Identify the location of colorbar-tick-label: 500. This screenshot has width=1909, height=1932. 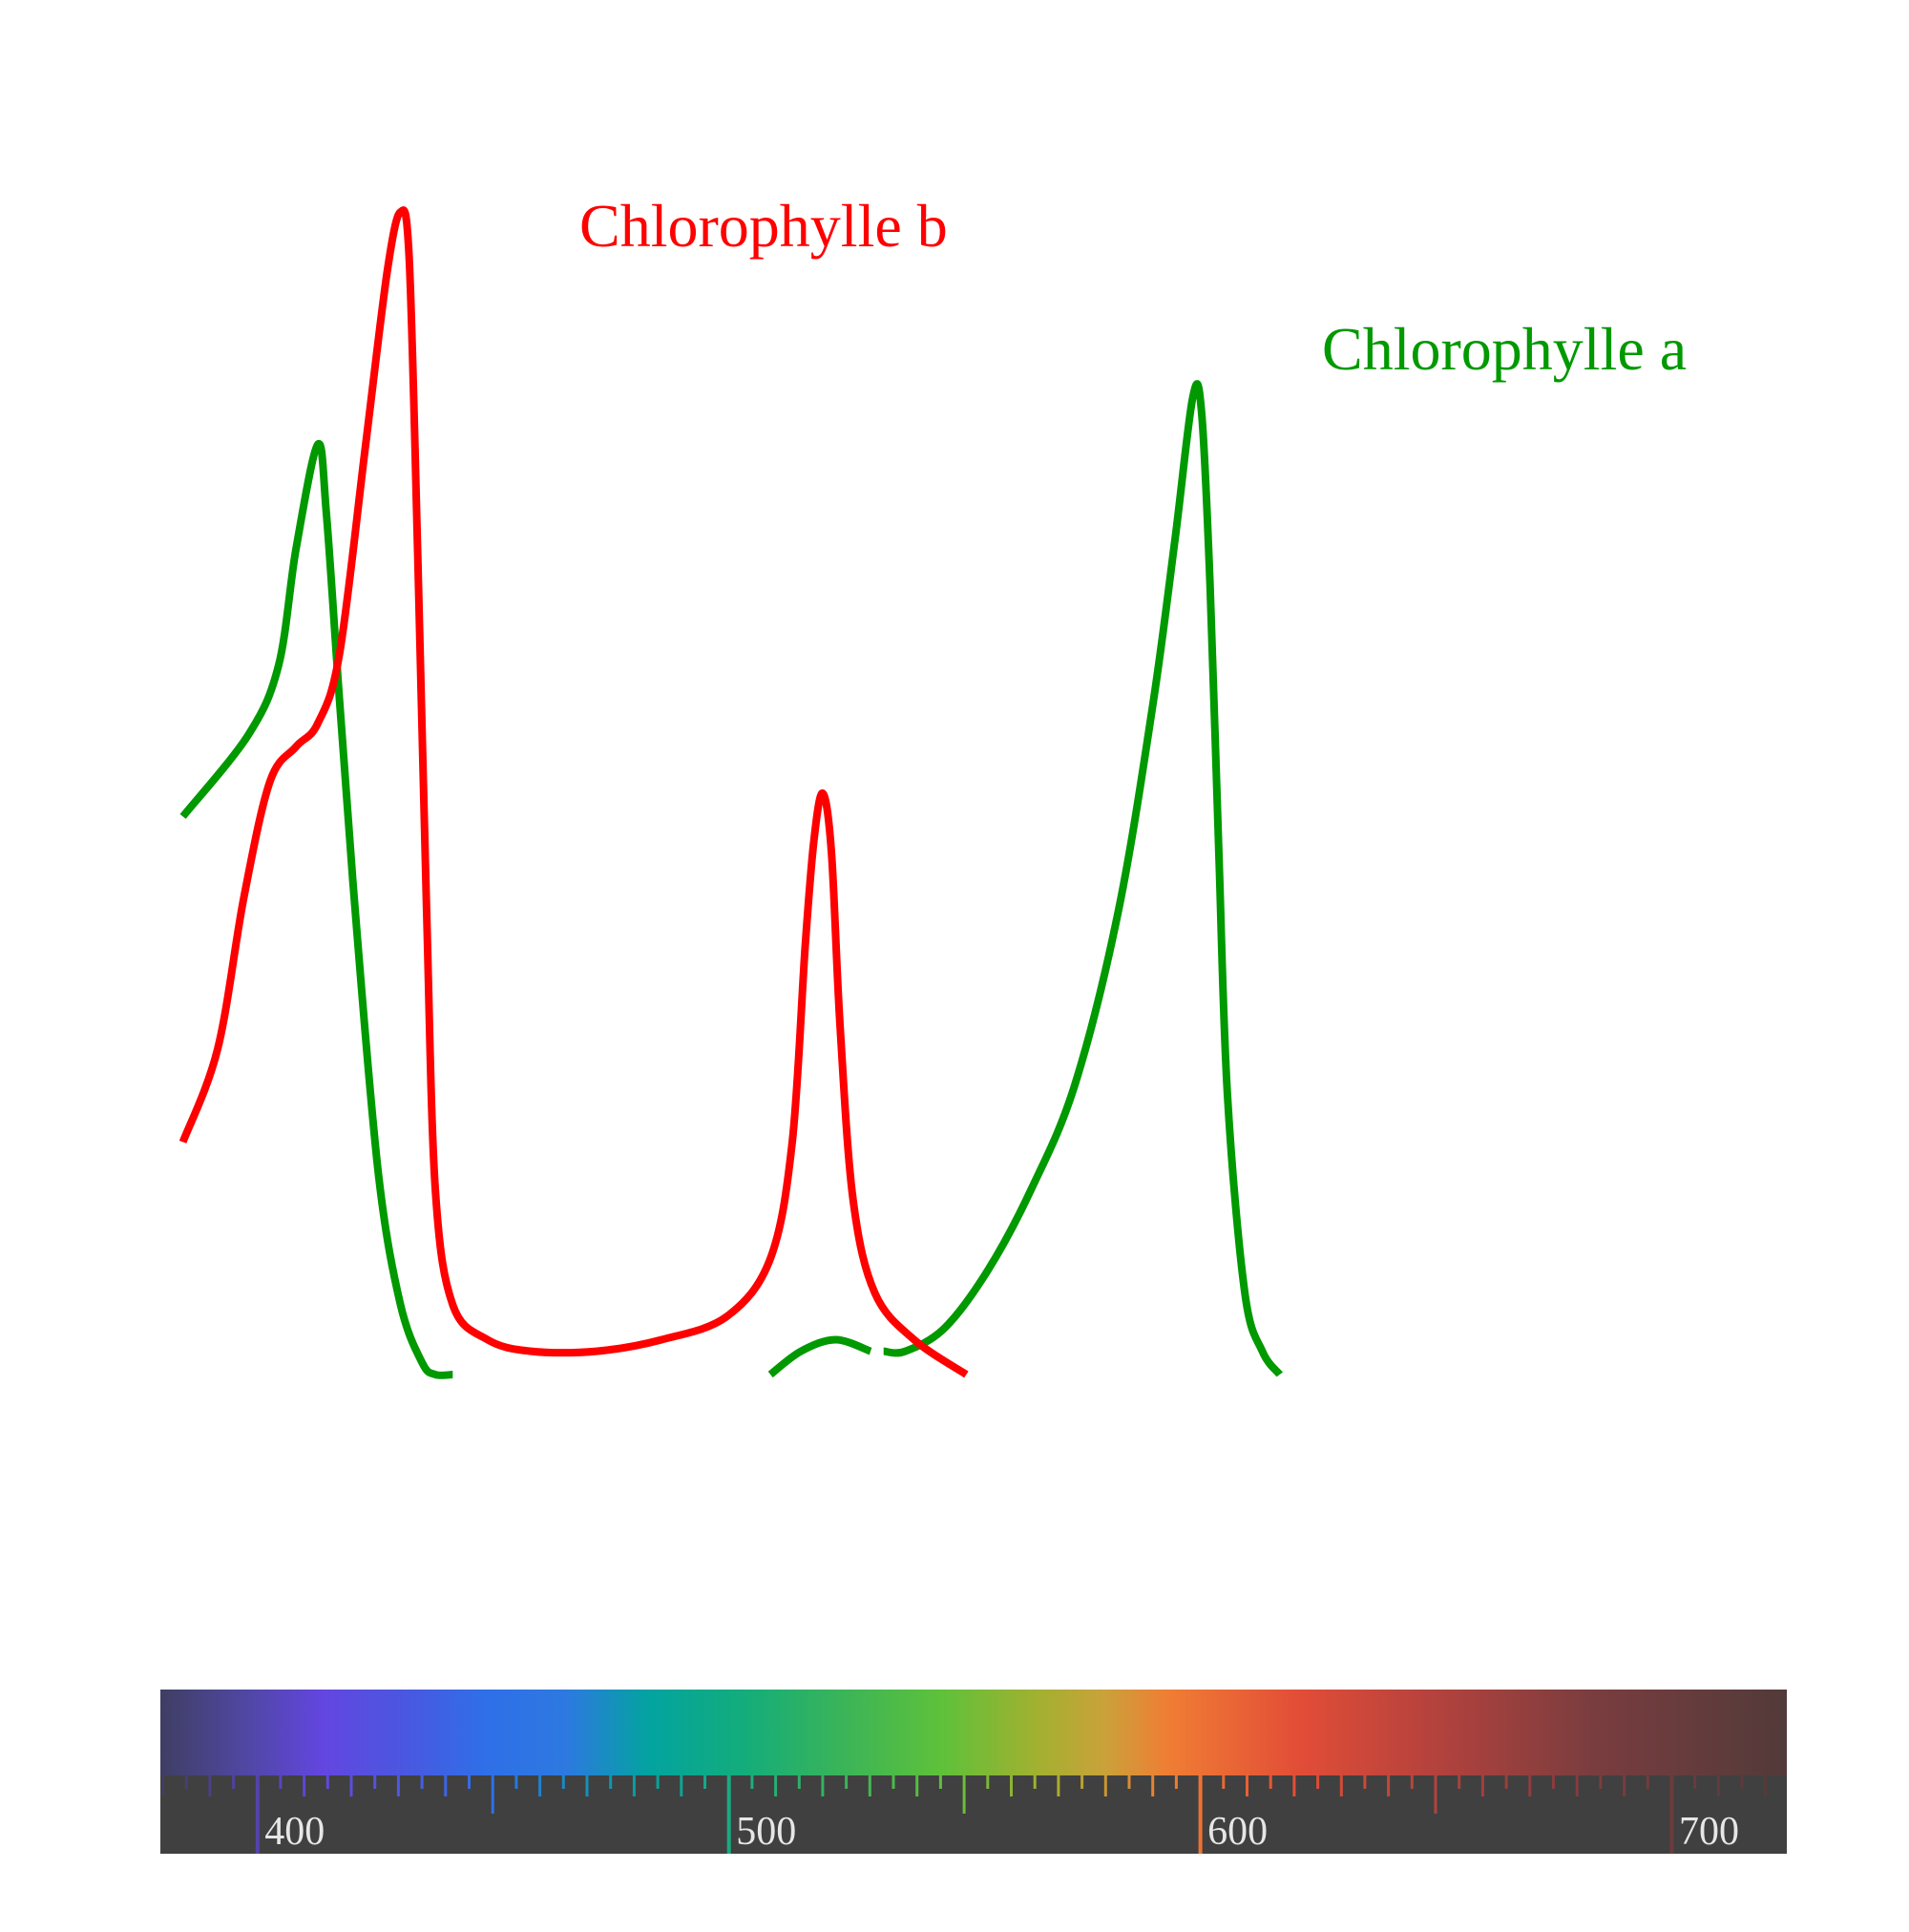
(766, 1832).